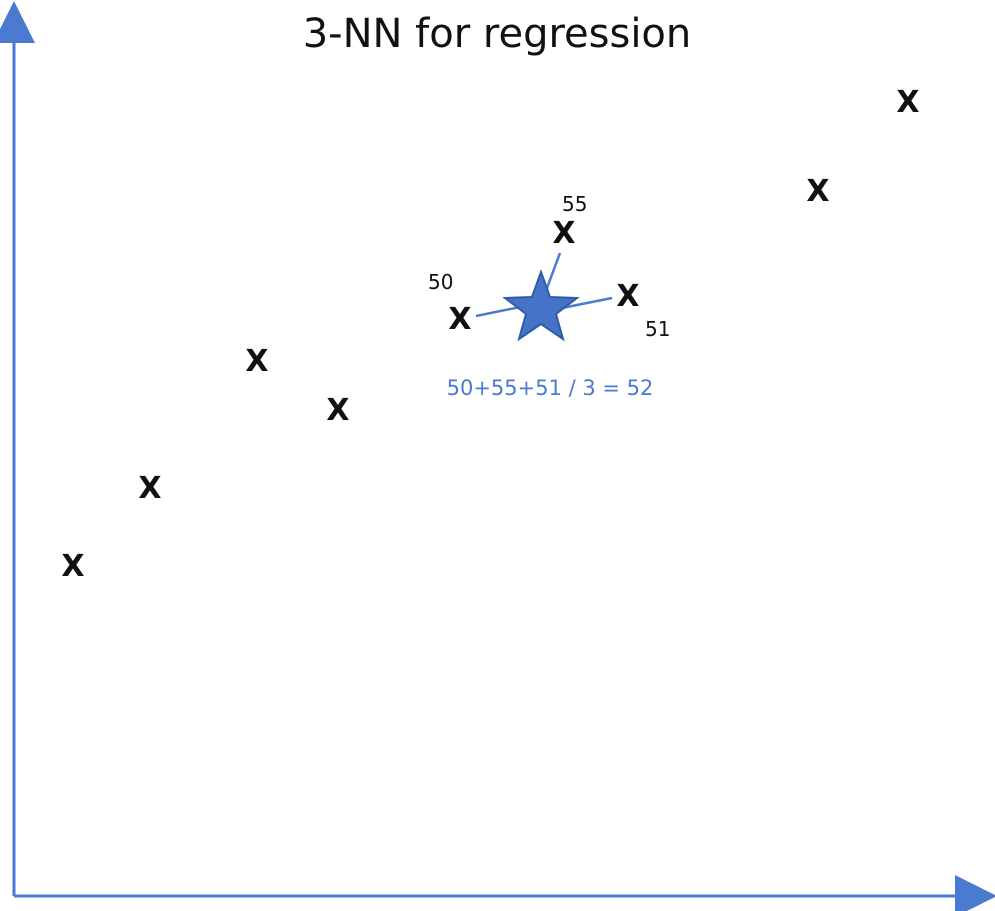 This screenshot has width=995, height=911. Describe the element at coordinates (541, 305) in the screenshot. I see `star-icon` at that location.